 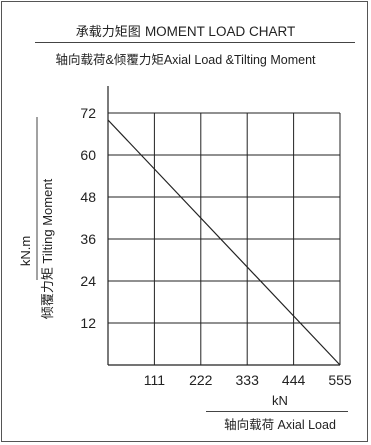 What do you see at coordinates (47, 248) in the screenshot?
I see `y-axis-label: 倾覆力矩 Tilting Moment` at bounding box center [47, 248].